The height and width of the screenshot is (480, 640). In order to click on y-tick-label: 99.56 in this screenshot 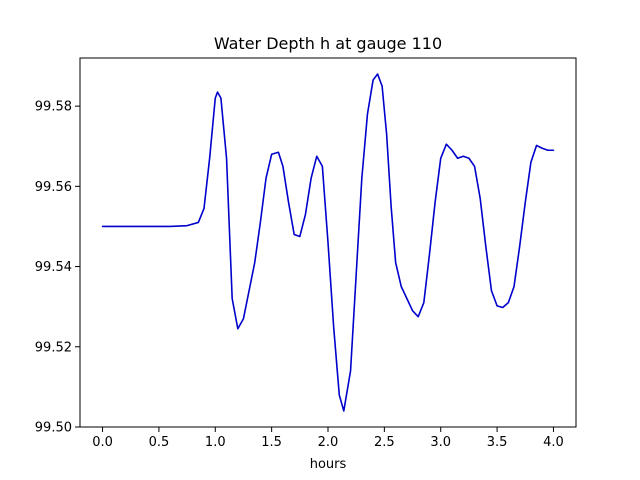, I will do `click(53, 187)`.